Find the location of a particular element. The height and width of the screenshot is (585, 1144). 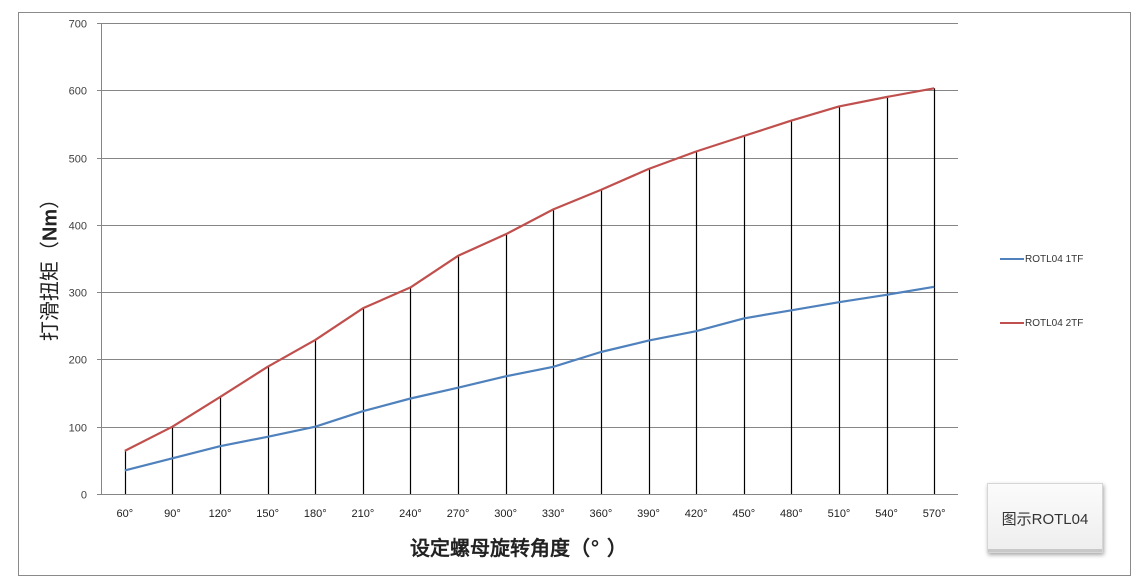

x-tick-label: 120° is located at coordinates (220, 514).